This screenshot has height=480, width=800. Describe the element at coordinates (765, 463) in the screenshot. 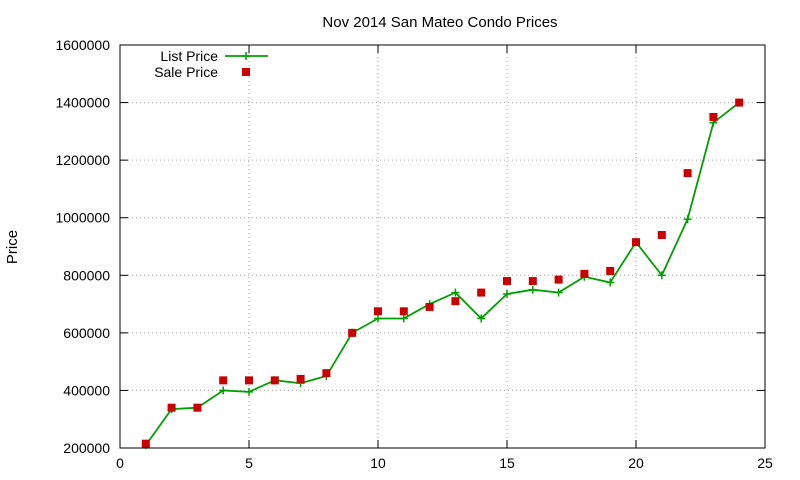

I see `x-tick-label: 25` at that location.